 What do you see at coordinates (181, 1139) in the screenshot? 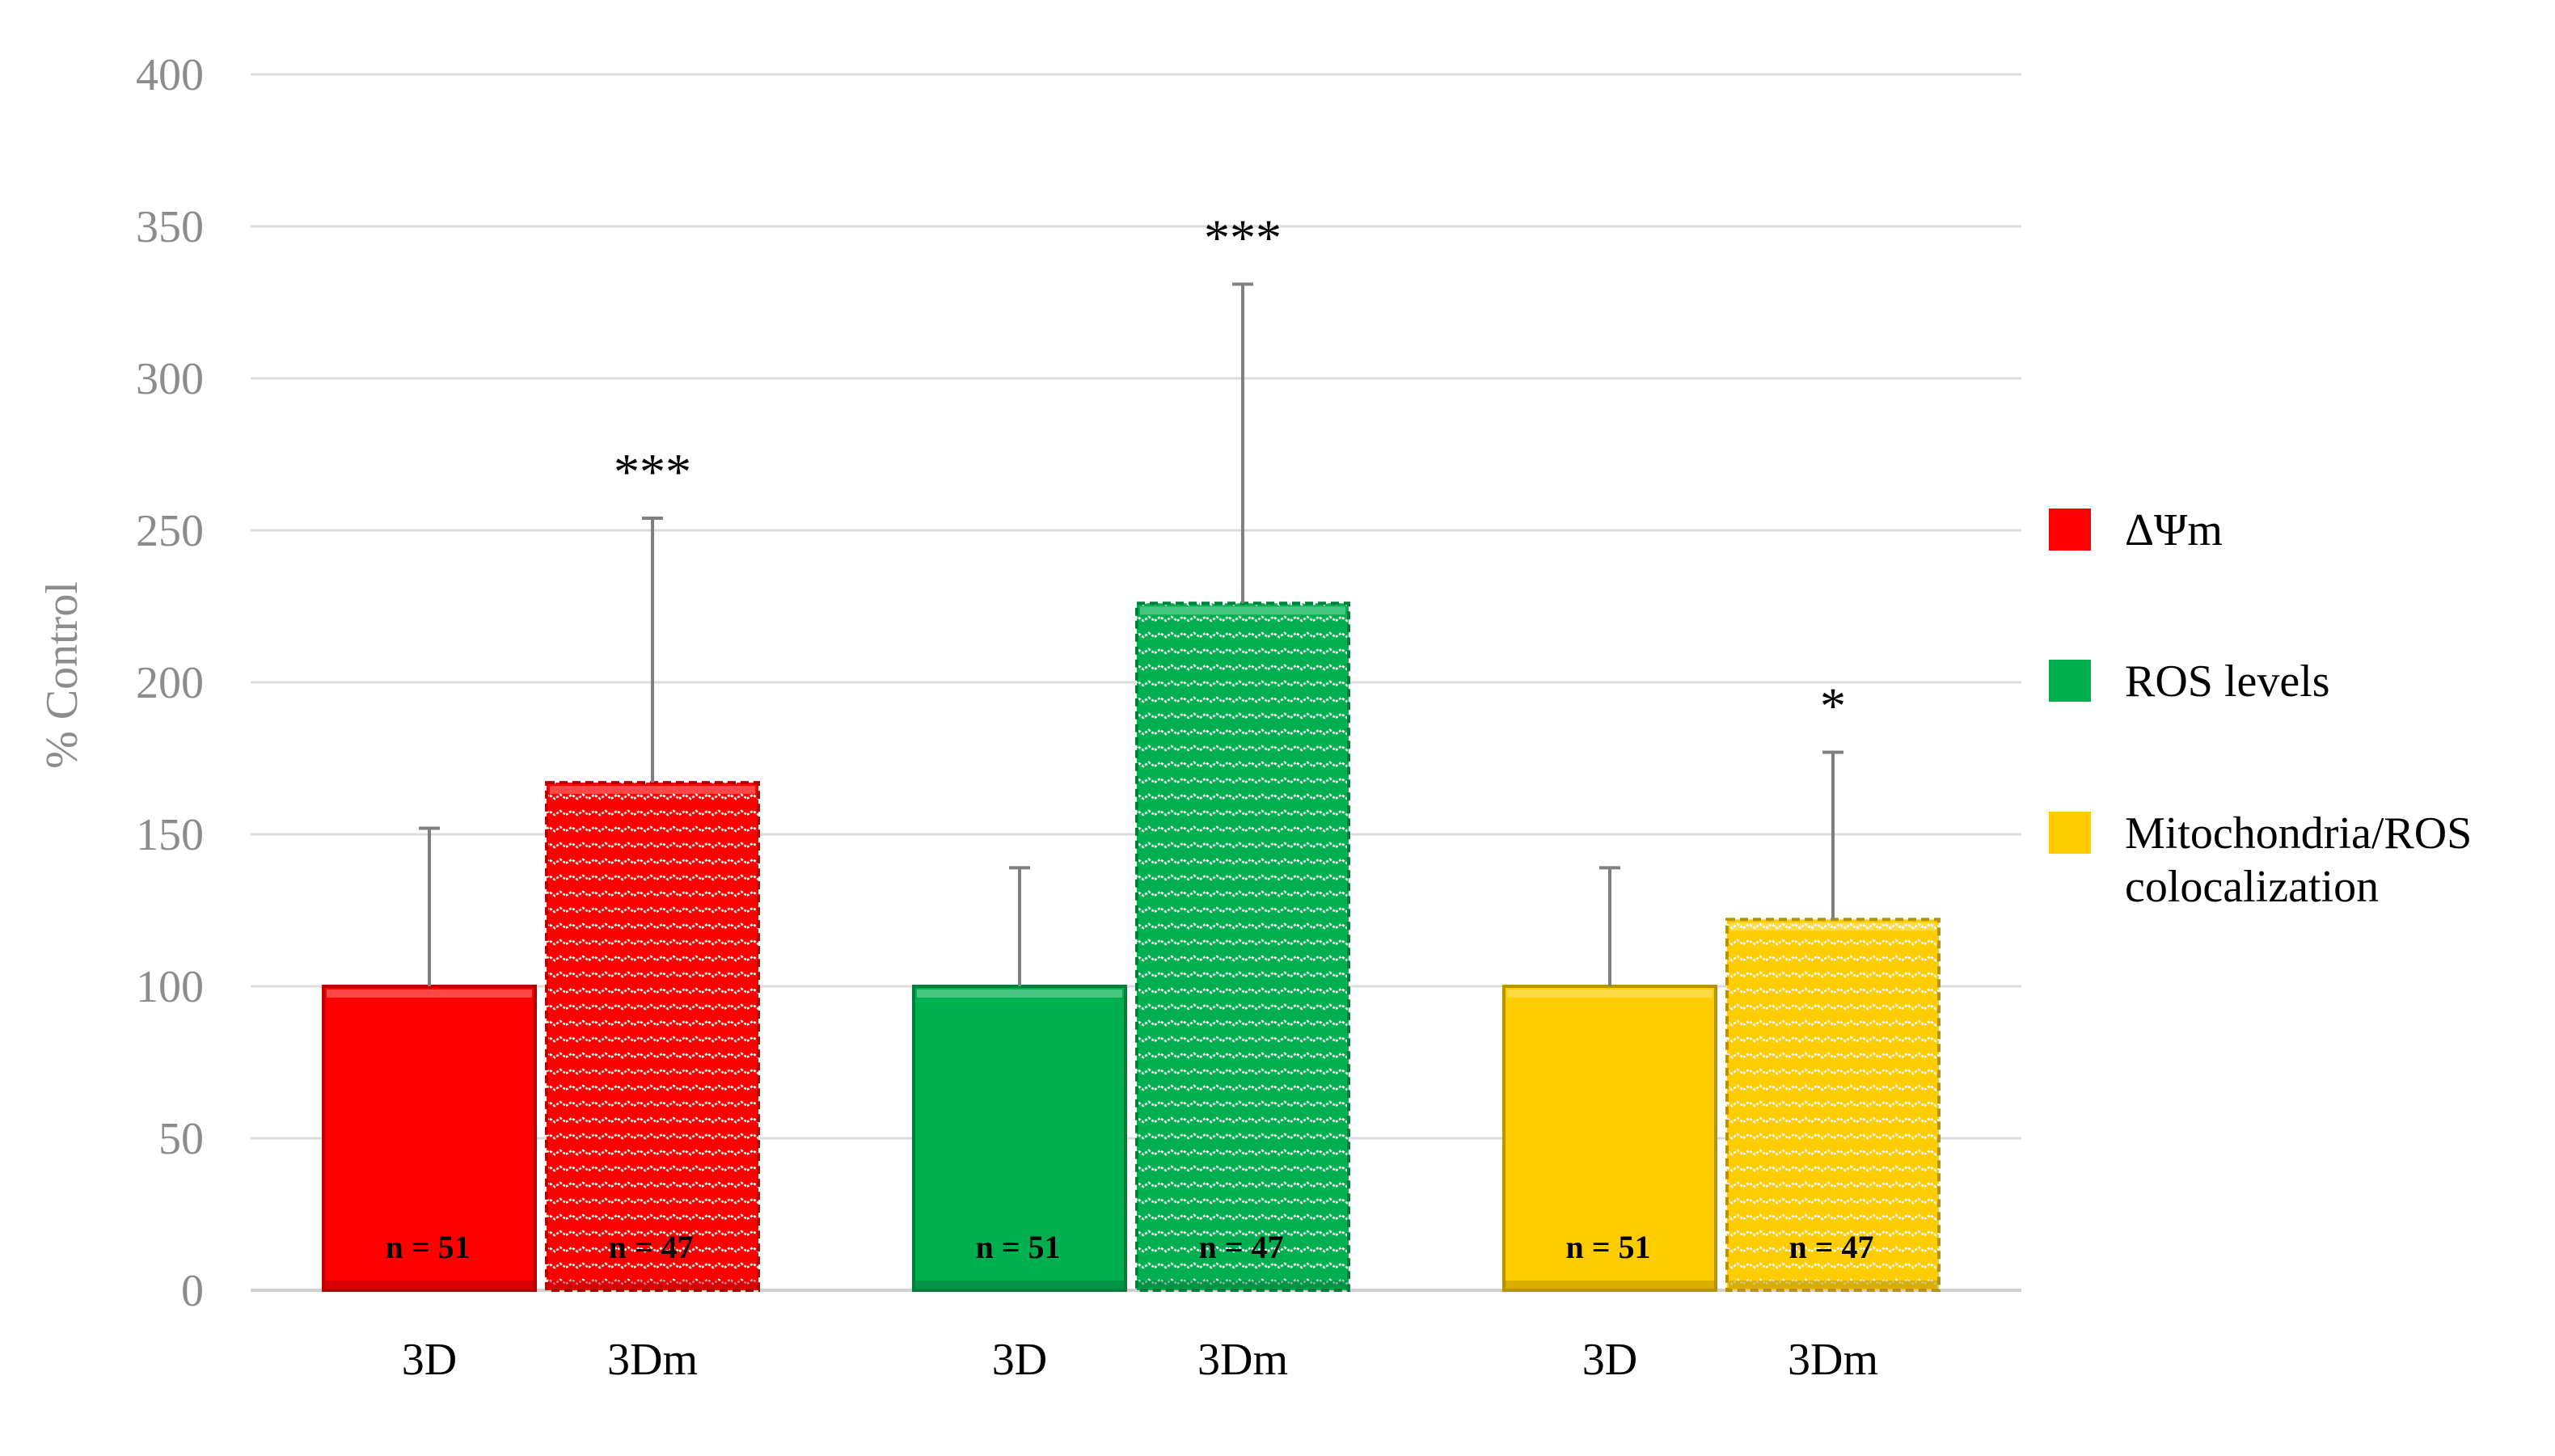
I see `y-tick-label: 50` at bounding box center [181, 1139].